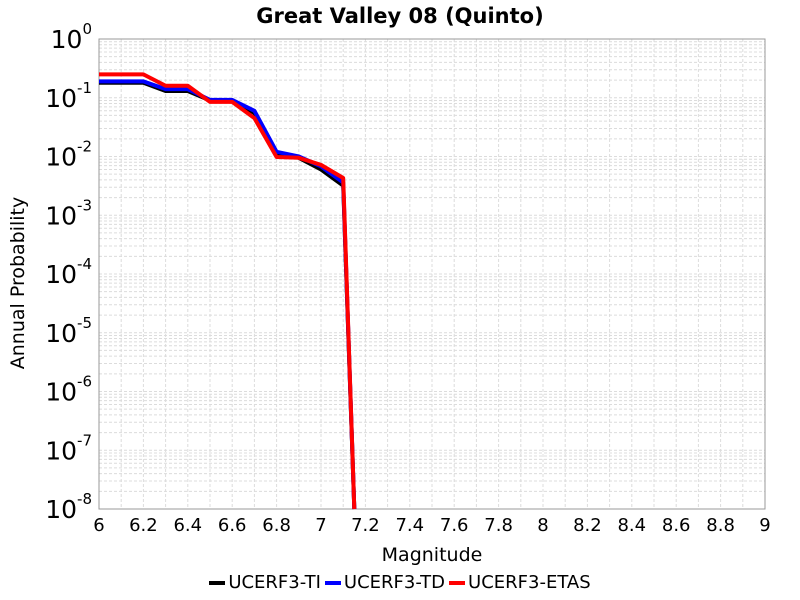 The height and width of the screenshot is (600, 800). I want to click on x-tick-label: 9, so click(764, 525).